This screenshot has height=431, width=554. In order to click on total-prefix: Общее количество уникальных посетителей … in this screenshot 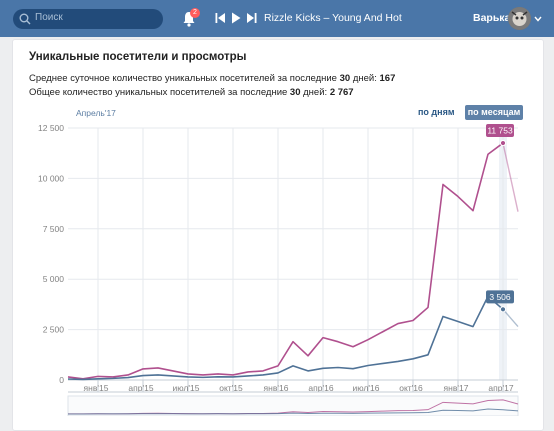, I will do `click(159, 92)`.